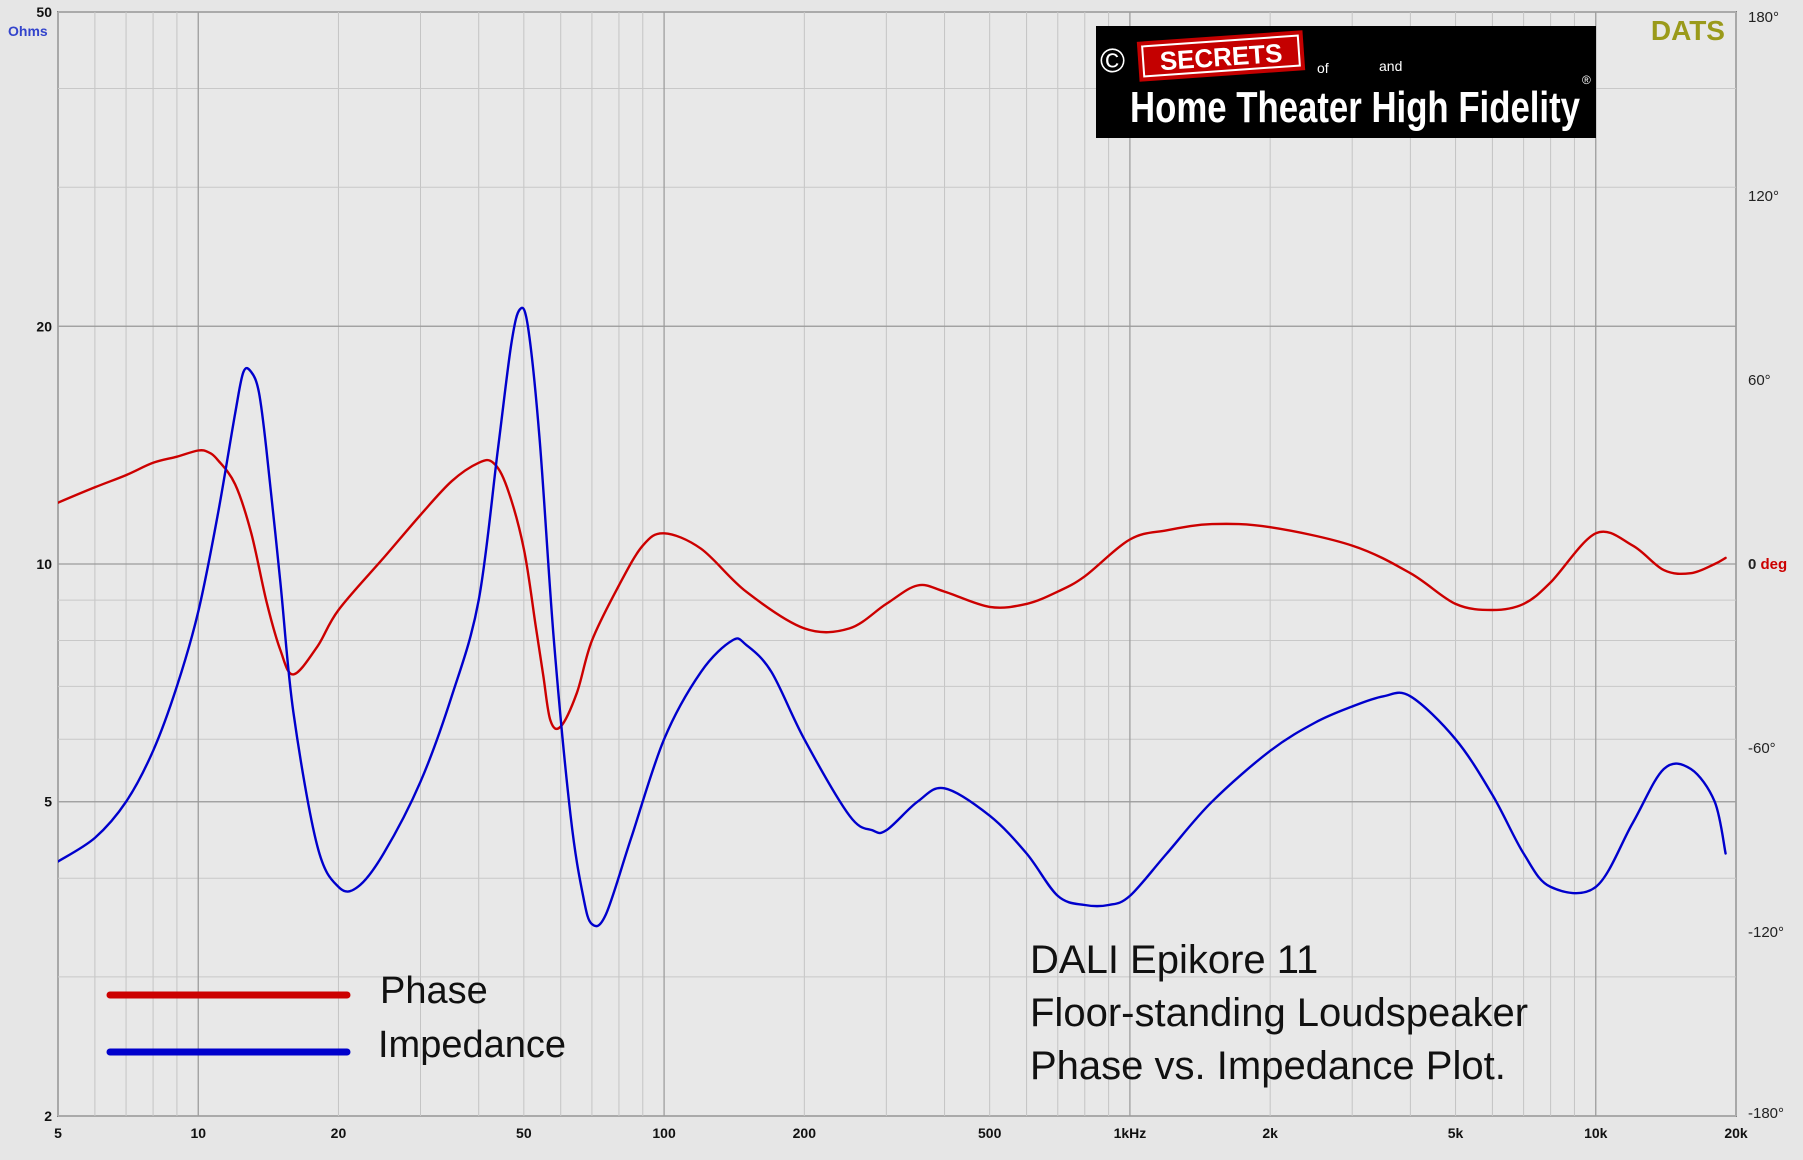  Describe the element at coordinates (1688, 30) in the screenshot. I see `dats-watermark: DATS` at that location.